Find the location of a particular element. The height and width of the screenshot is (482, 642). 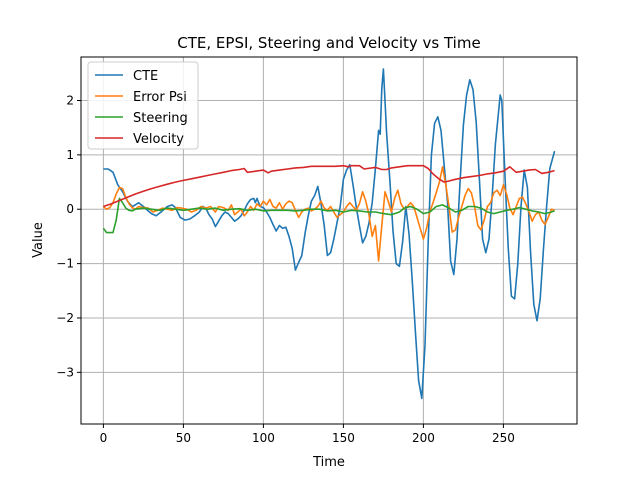

y-tick-label: −2 is located at coordinates (65, 318).